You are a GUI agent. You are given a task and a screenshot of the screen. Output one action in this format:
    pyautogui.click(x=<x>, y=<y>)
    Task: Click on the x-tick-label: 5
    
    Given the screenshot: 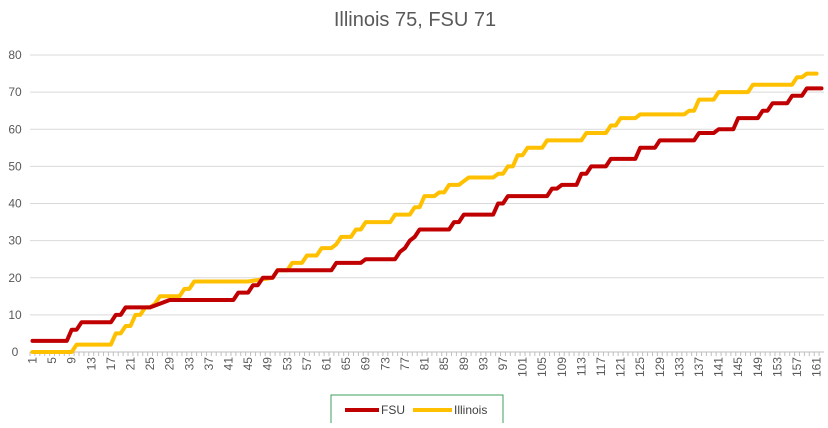 What is the action you would take?
    pyautogui.click(x=52, y=360)
    